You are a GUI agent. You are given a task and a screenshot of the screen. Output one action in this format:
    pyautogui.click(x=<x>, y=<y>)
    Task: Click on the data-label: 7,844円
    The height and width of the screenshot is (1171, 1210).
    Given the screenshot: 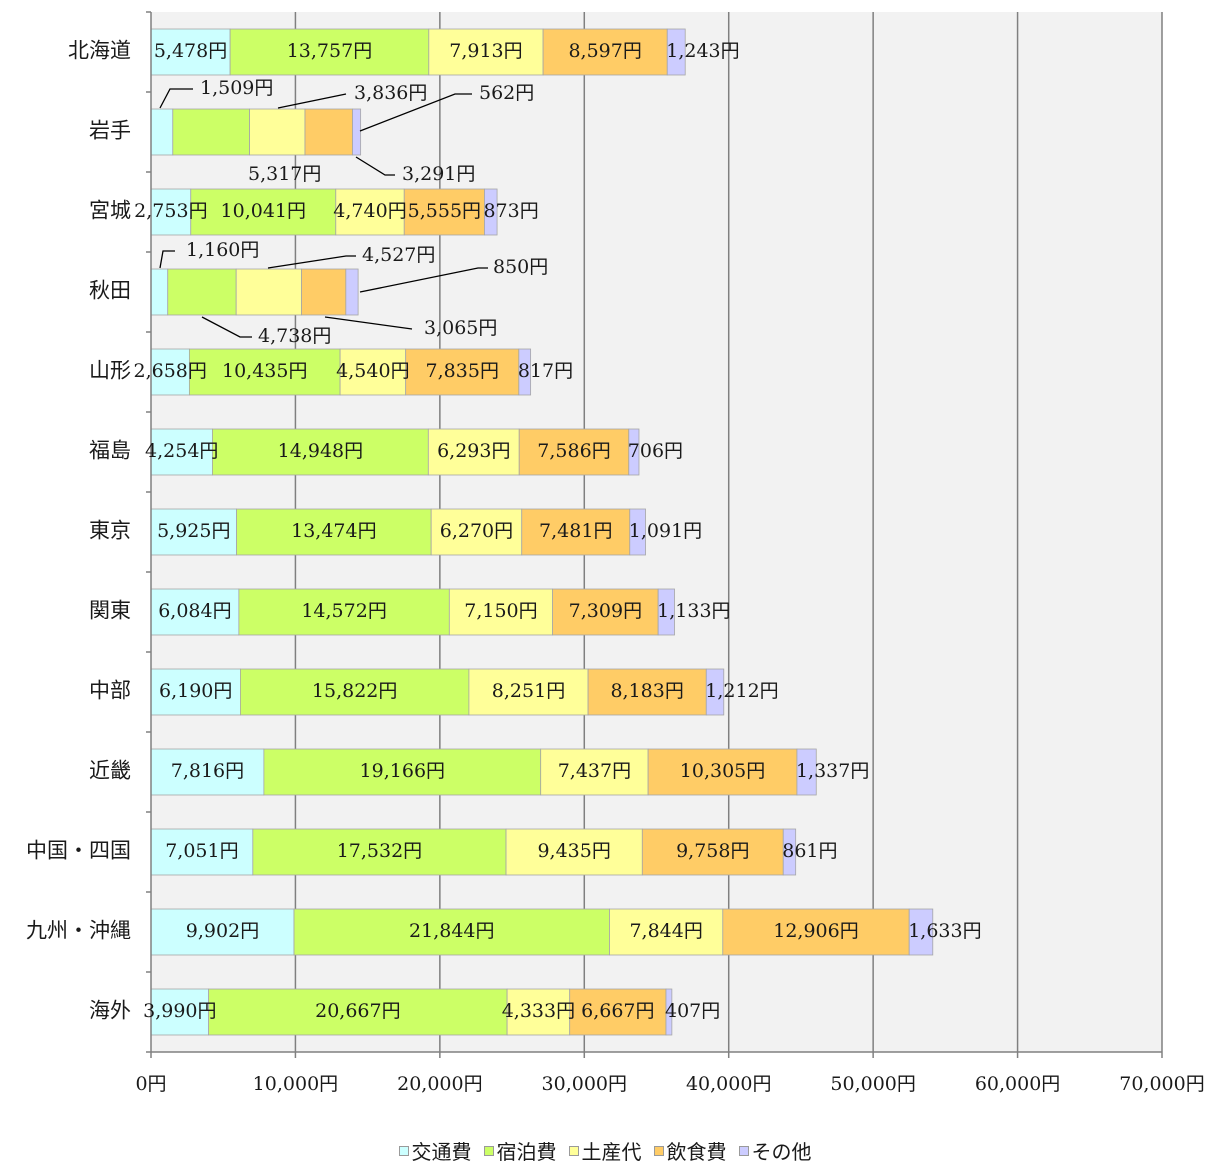 What is the action you would take?
    pyautogui.click(x=665, y=931)
    